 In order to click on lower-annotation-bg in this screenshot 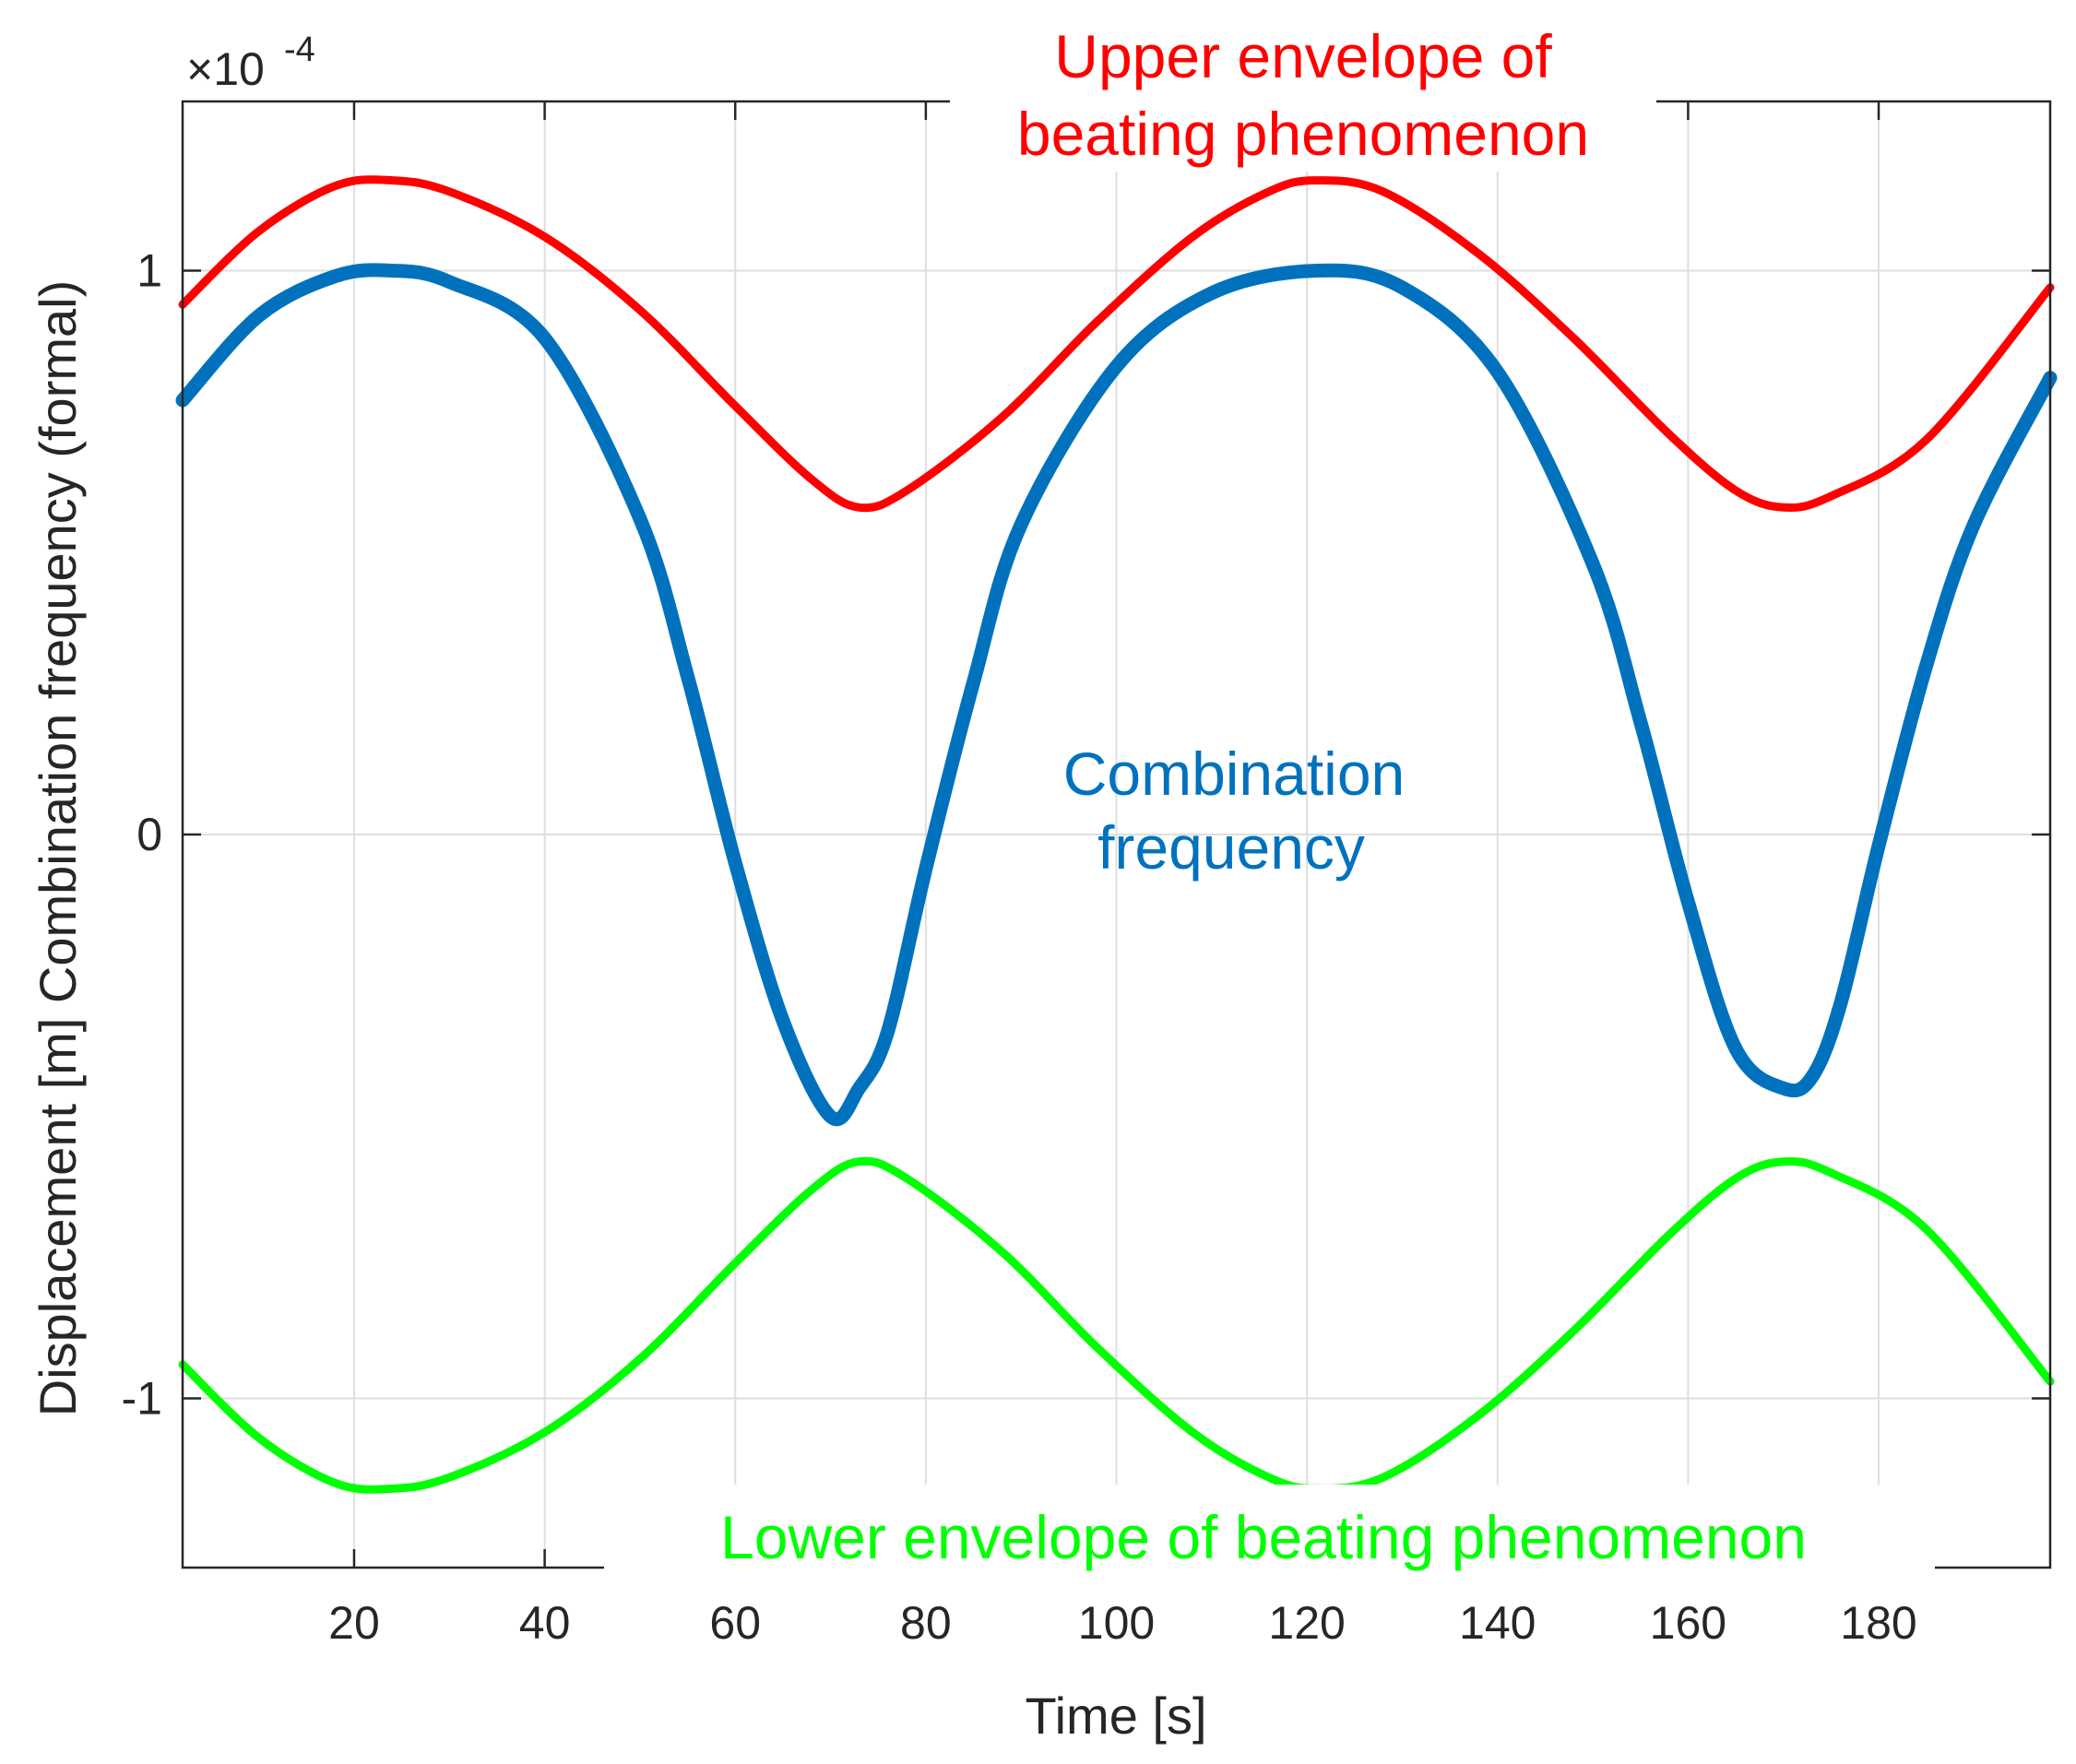, I will do `click(1270, 1528)`.